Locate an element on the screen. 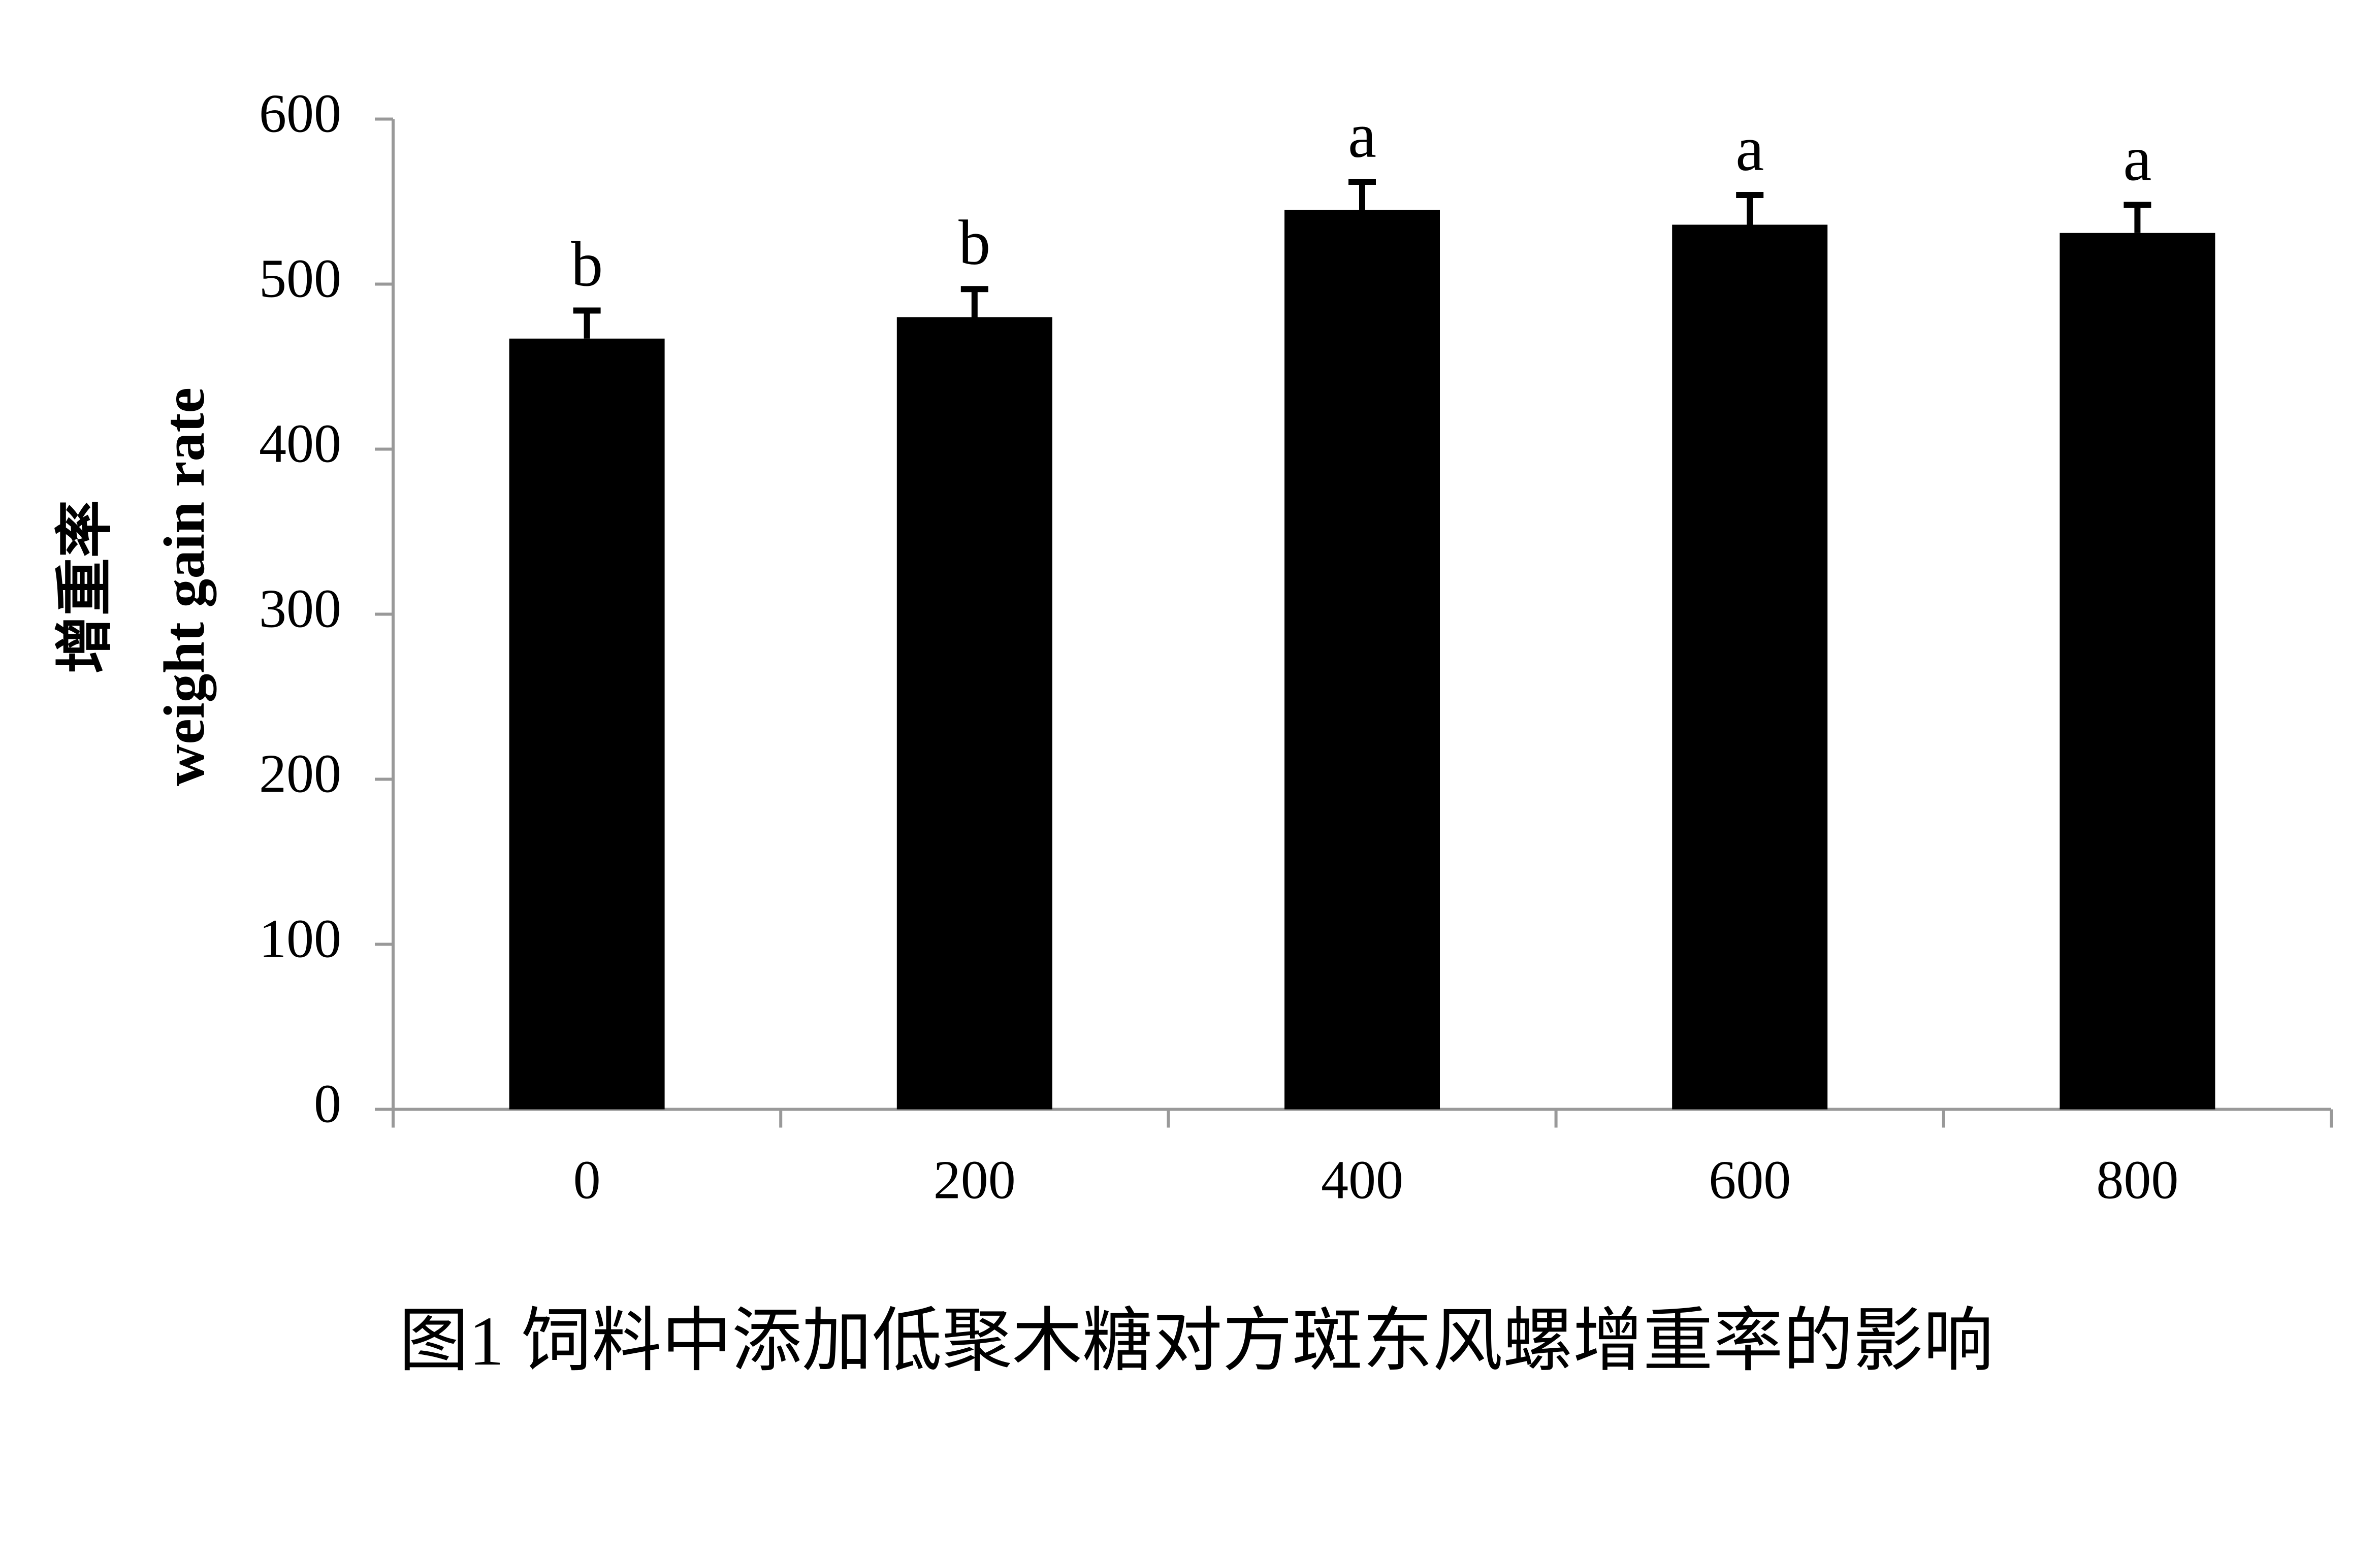 This screenshot has width=2380, height=1559. x-tick-label: 0 is located at coordinates (587, 1180).